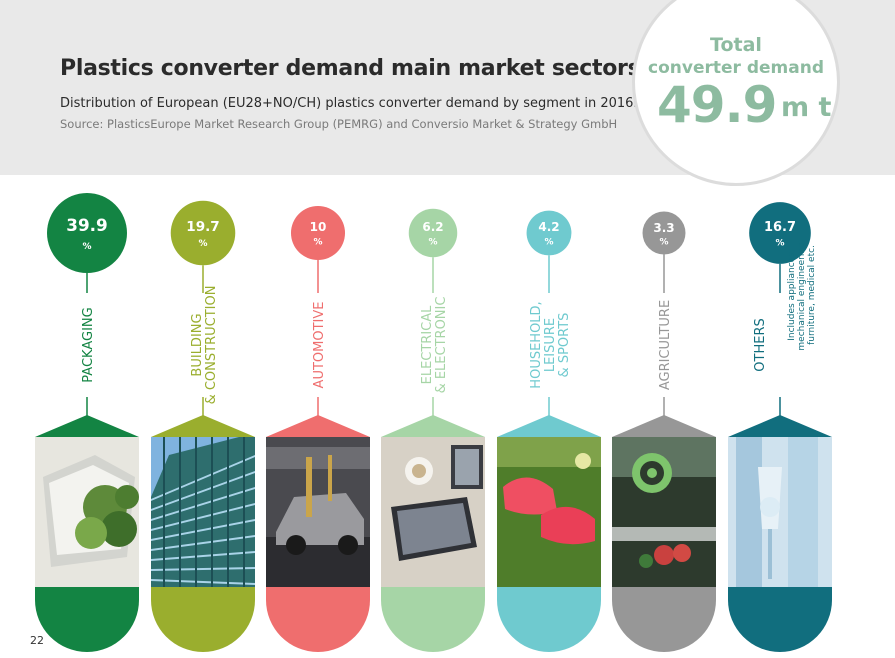 The height and width of the screenshot is (658, 895). What do you see at coordinates (202, 227) in the screenshot?
I see `value-label: 19.7` at bounding box center [202, 227].